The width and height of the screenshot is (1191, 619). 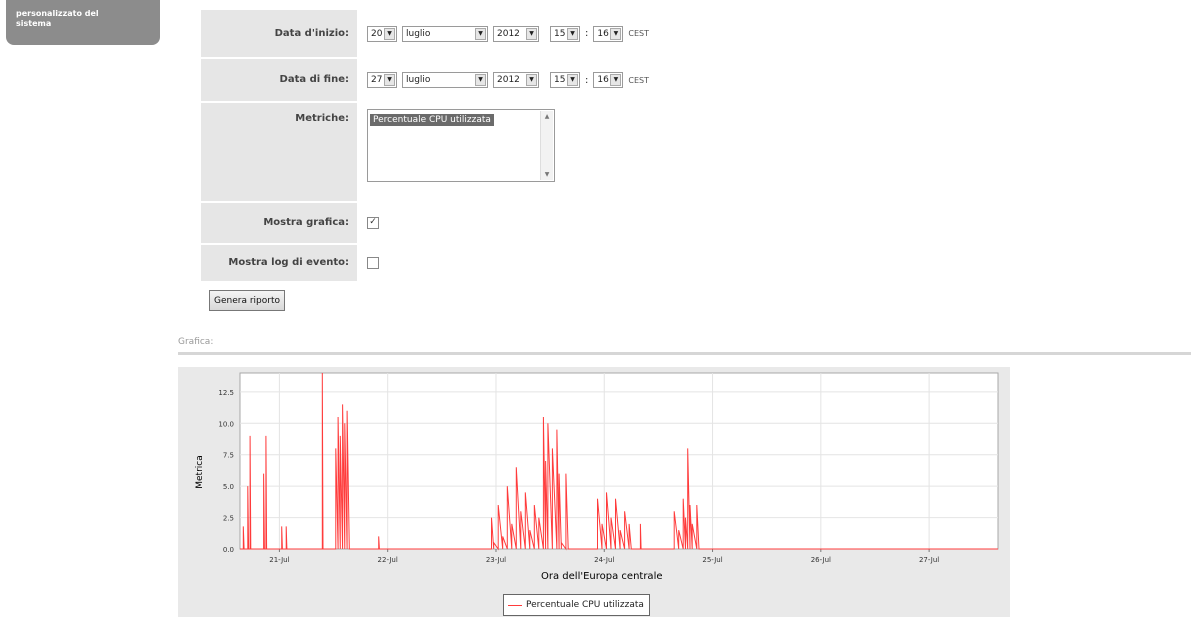 What do you see at coordinates (516, 33) in the screenshot?
I see `start-year-select: 2012 ▼` at bounding box center [516, 33].